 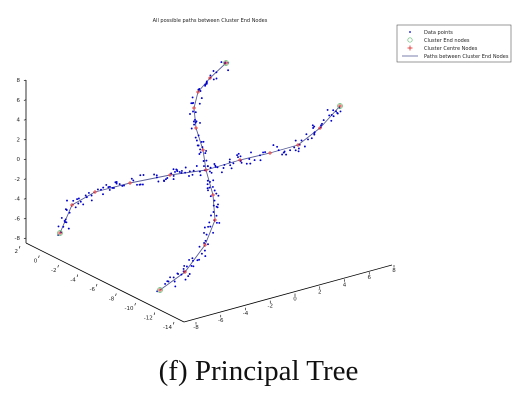 What do you see at coordinates (19, 101) in the screenshot?
I see `z-tick-label: 6` at bounding box center [19, 101].